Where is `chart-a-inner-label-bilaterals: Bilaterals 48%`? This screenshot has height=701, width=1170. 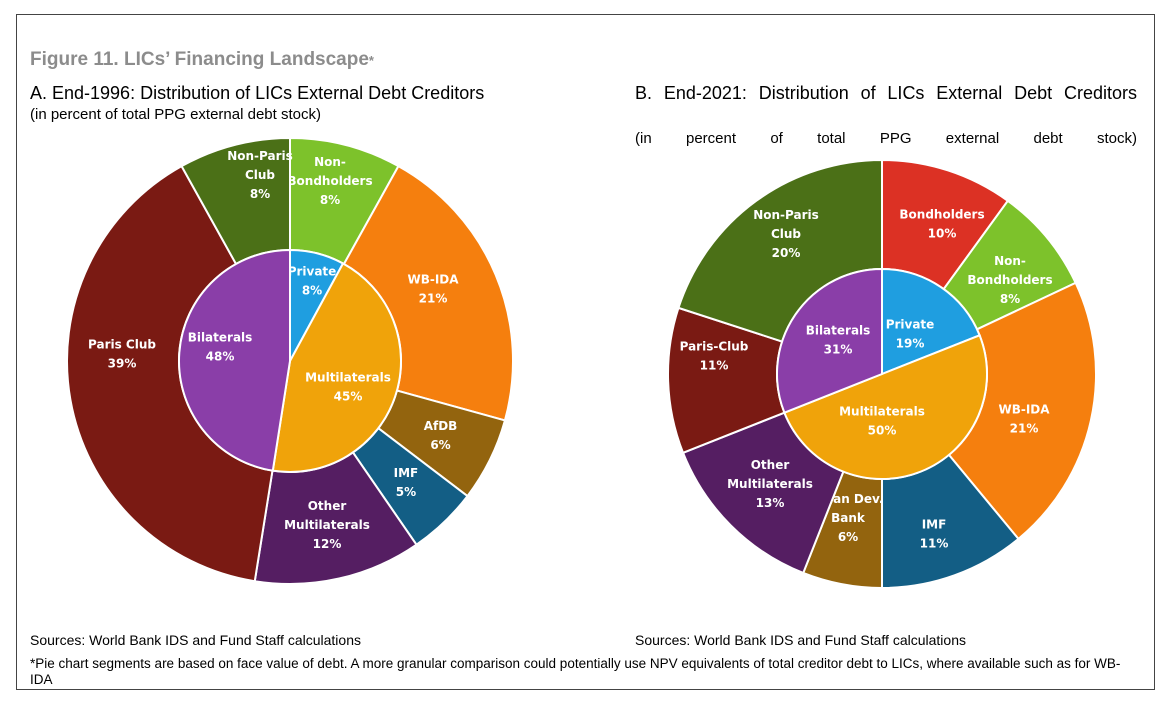
chart-a-inner-label-bilaterals: Bilaterals 48% is located at coordinates (220, 347).